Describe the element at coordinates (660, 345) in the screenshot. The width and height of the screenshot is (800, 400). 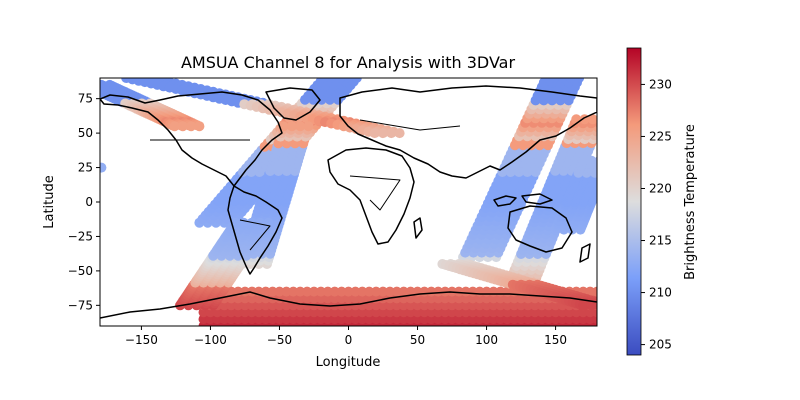
I see `colorbar-tick-label: 205` at that location.